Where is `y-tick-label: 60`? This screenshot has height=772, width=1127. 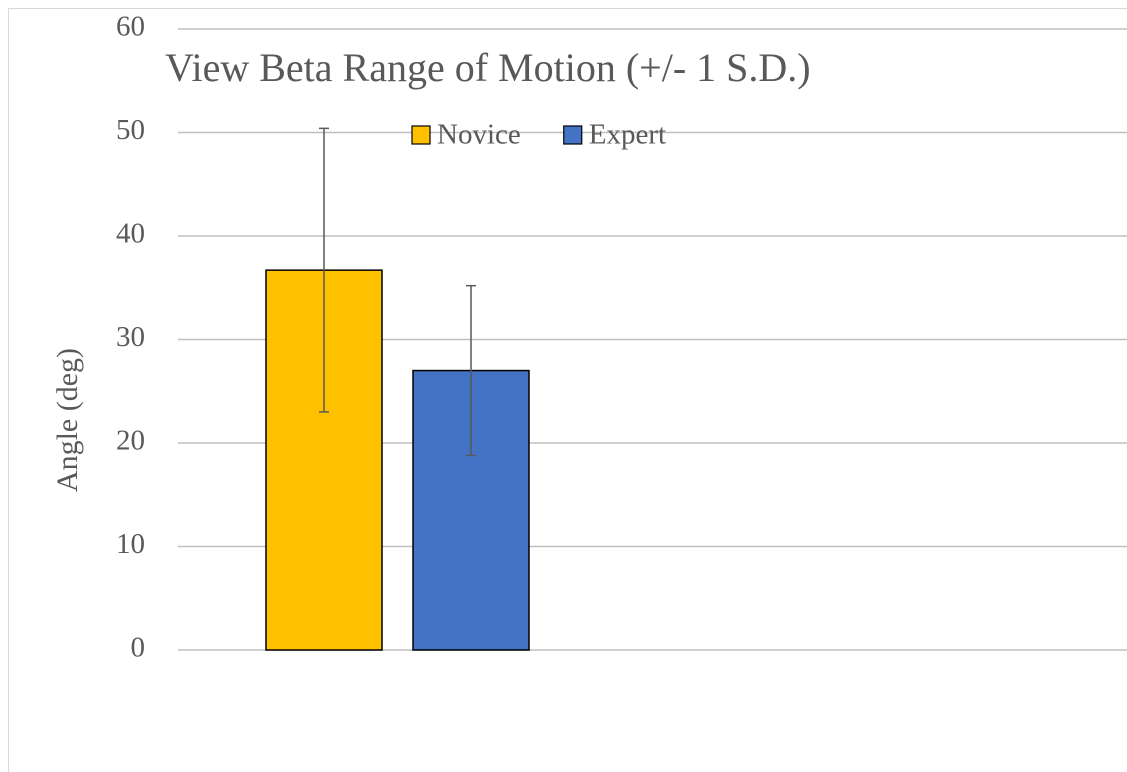 y-tick-label: 60 is located at coordinates (130, 27).